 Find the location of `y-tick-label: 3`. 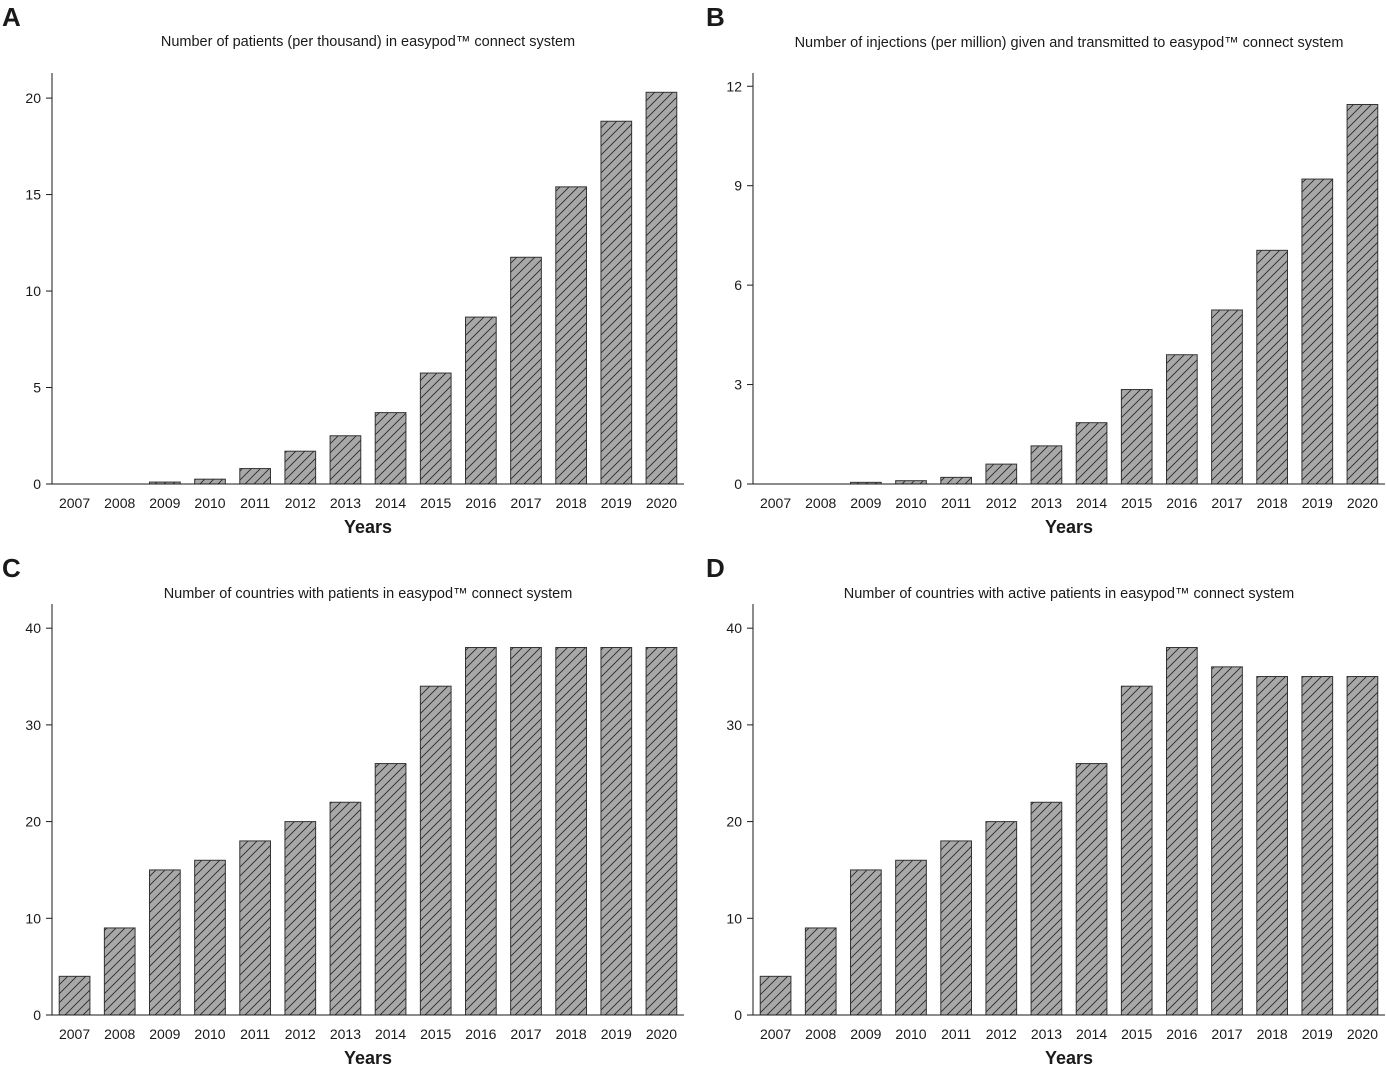

y-tick-label: 3 is located at coordinates (738, 385).